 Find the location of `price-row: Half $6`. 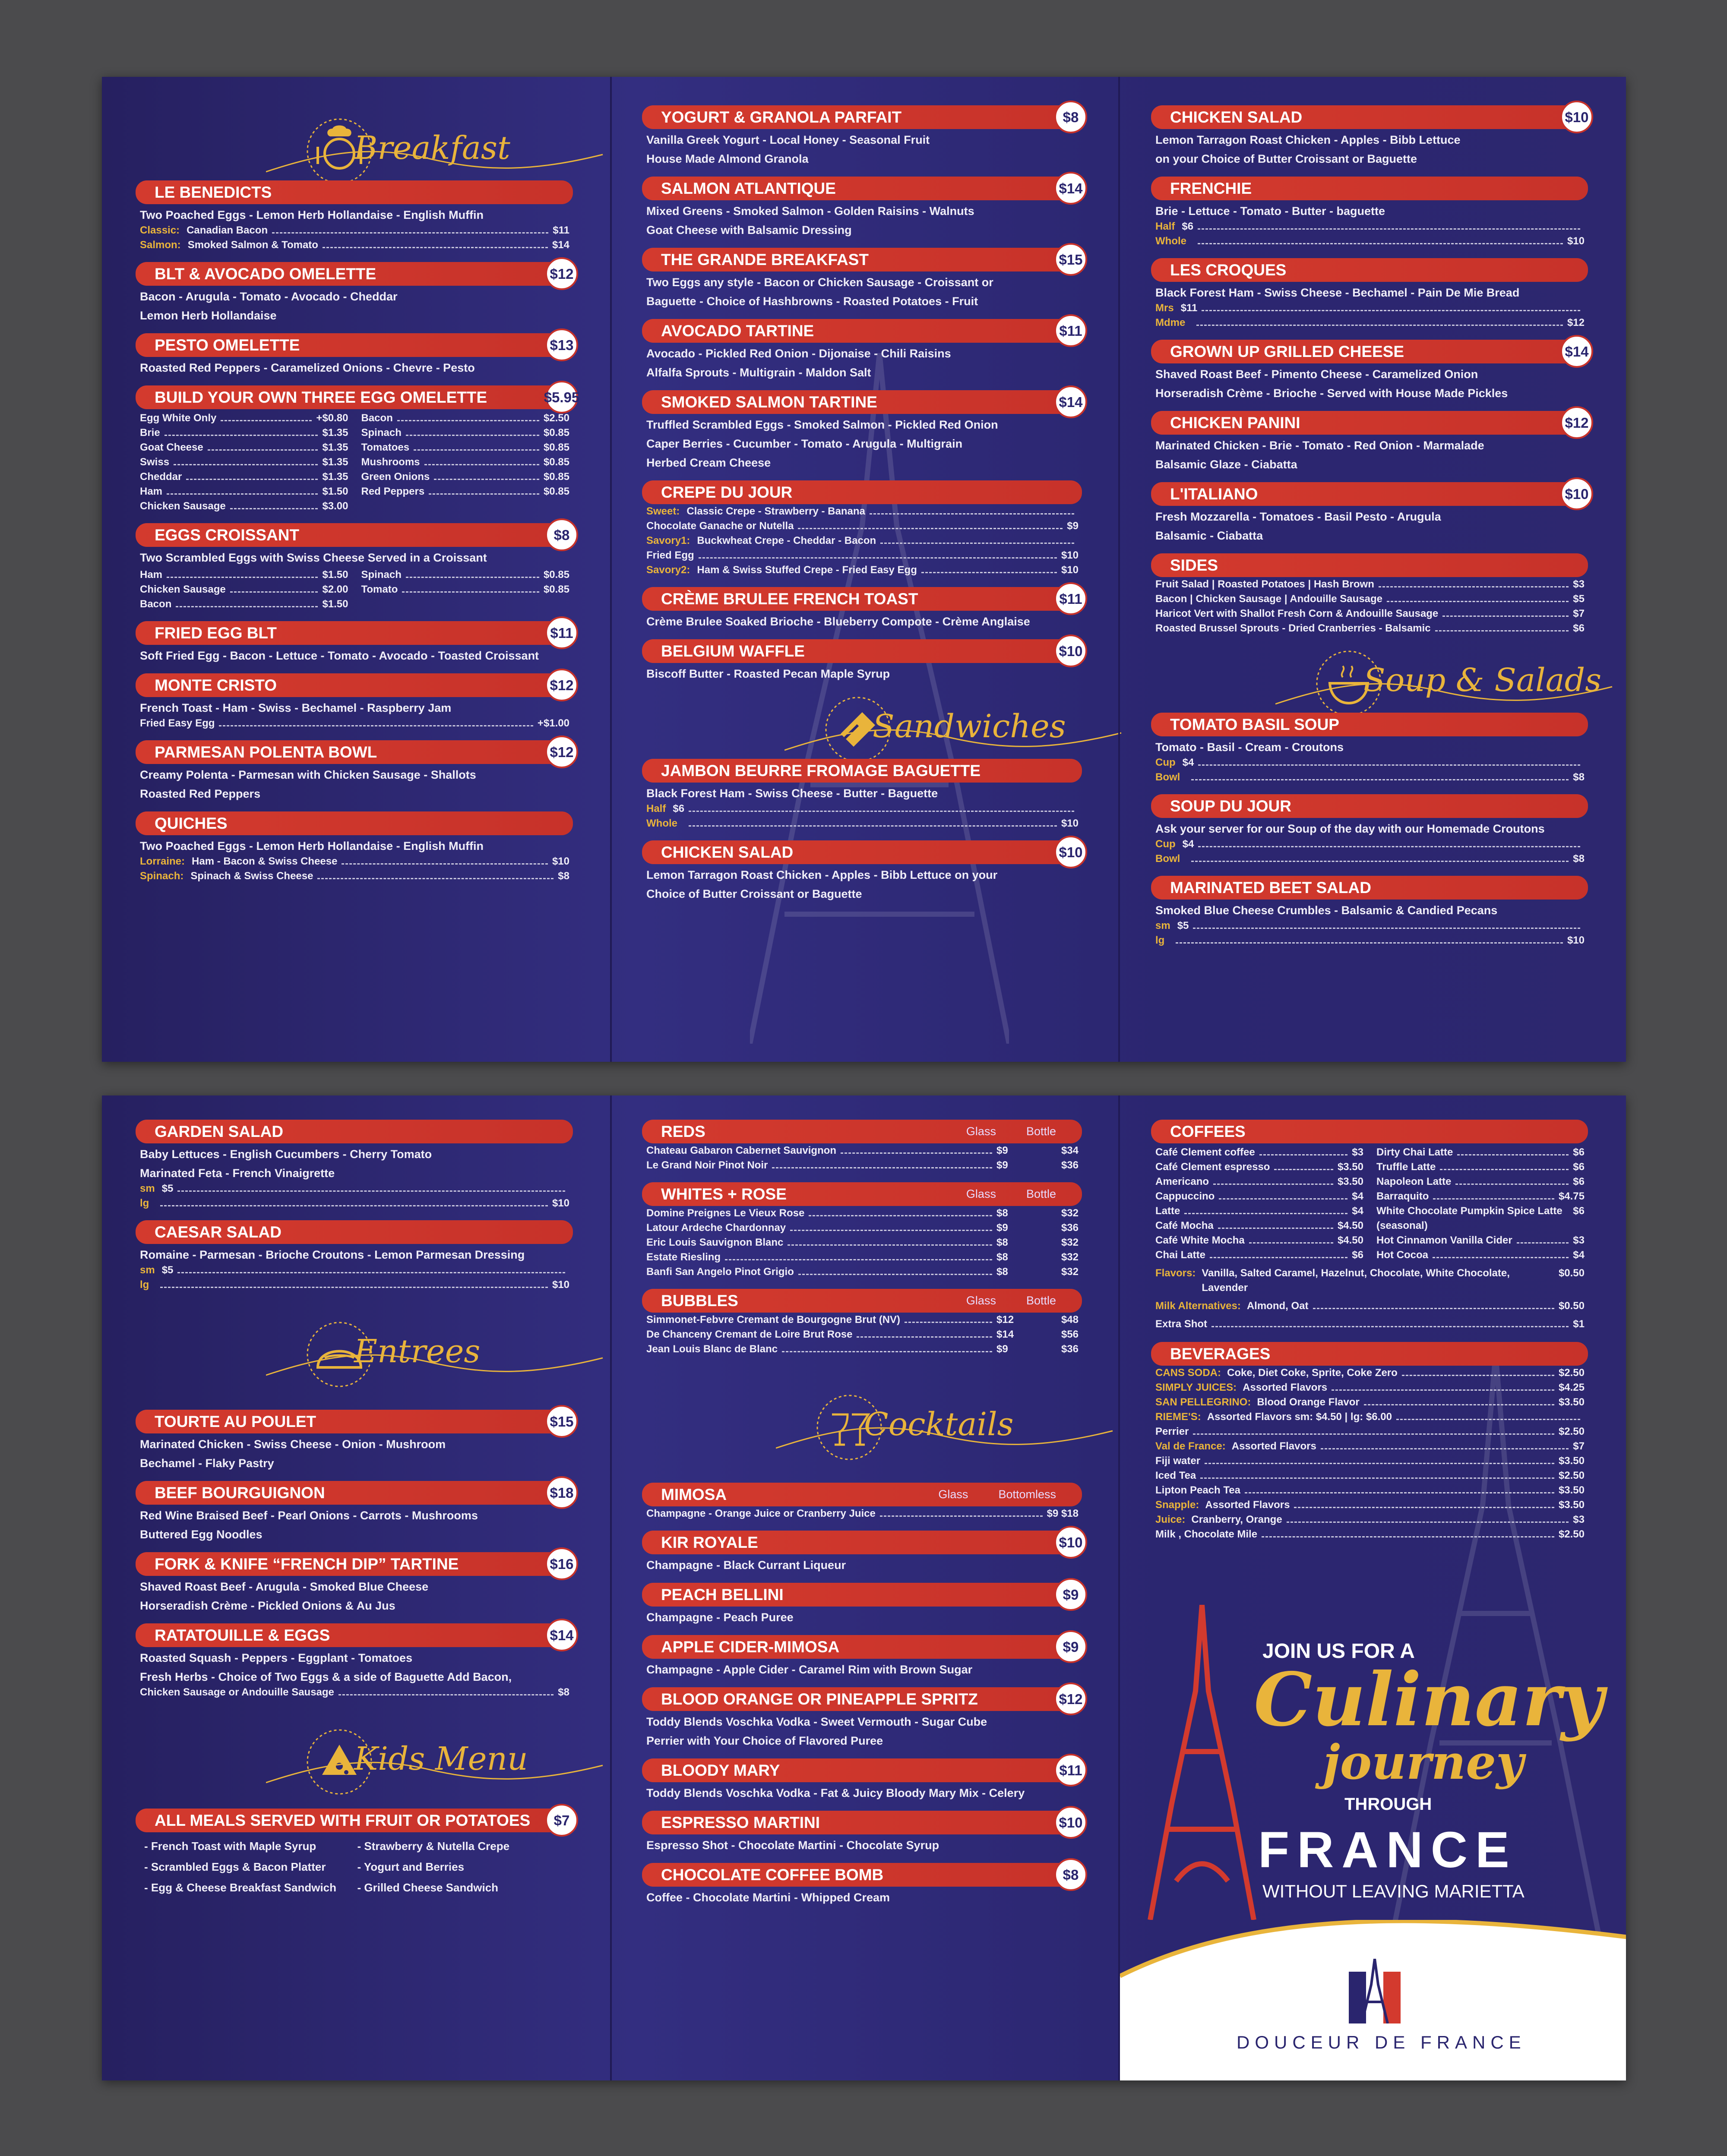

price-row: Half $6 is located at coordinates (1371, 226).